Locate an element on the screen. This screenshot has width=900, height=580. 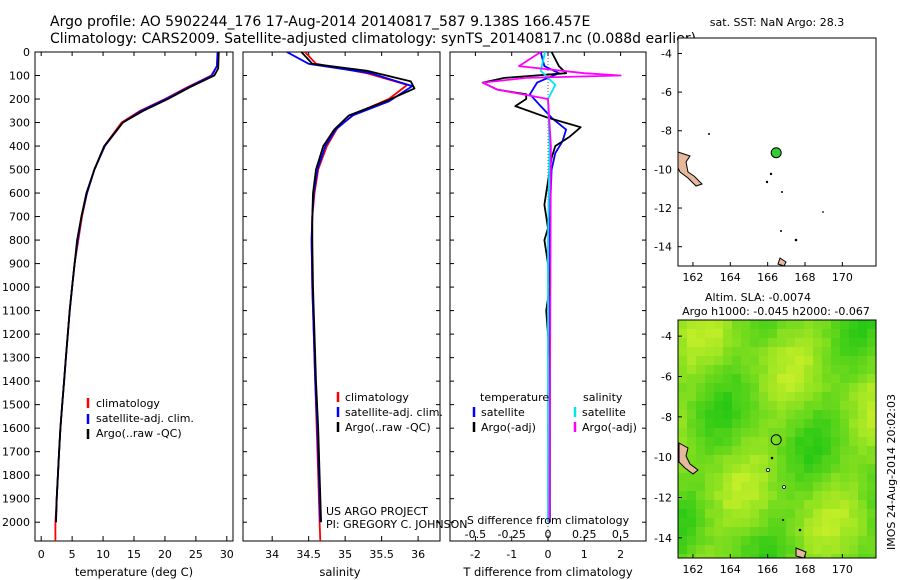
island-landmass is located at coordinates (688, 458).